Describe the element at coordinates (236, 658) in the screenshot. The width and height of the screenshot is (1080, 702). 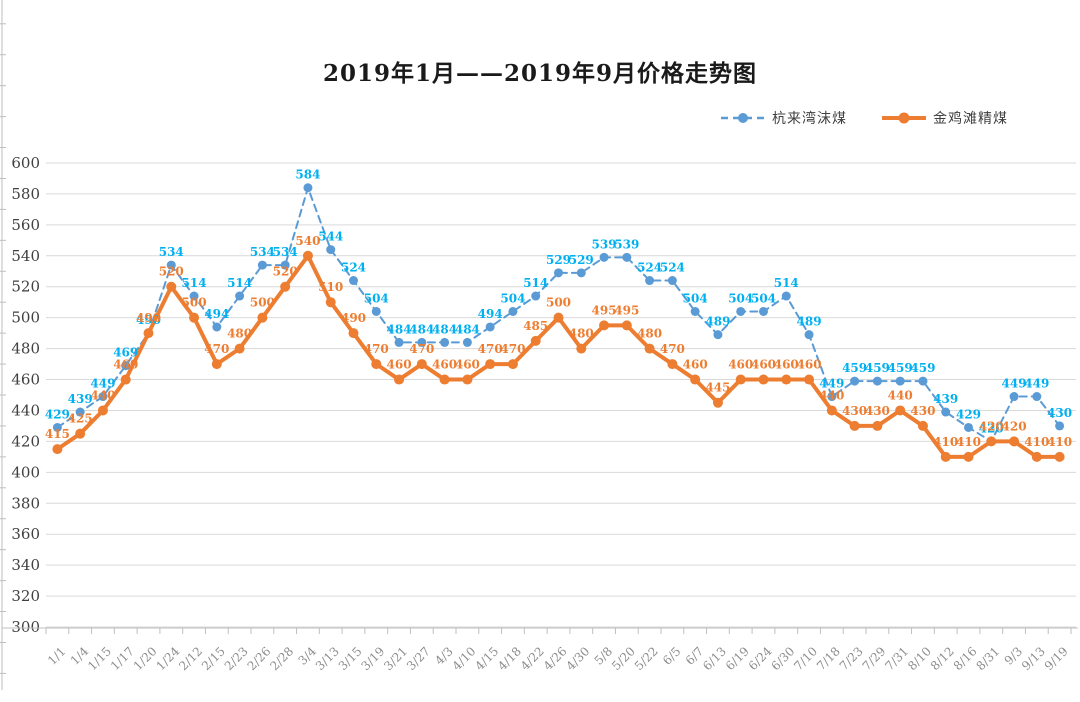
I see `x-tick-label: 2/23` at that location.